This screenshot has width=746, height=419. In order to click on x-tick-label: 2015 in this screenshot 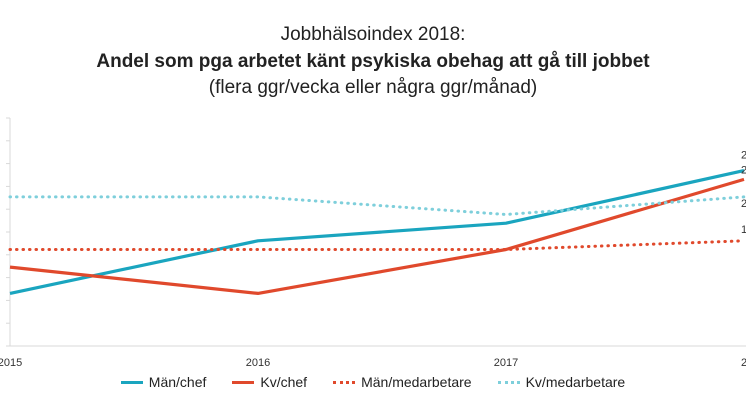, I will do `click(11, 363)`.